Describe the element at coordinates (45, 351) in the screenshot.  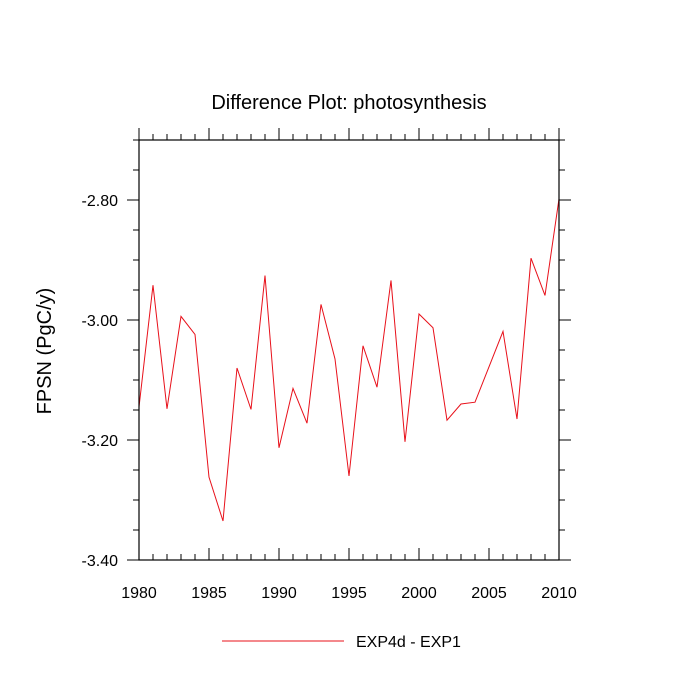
I see `y-axis-label: FPSN (PgC/y)` at that location.